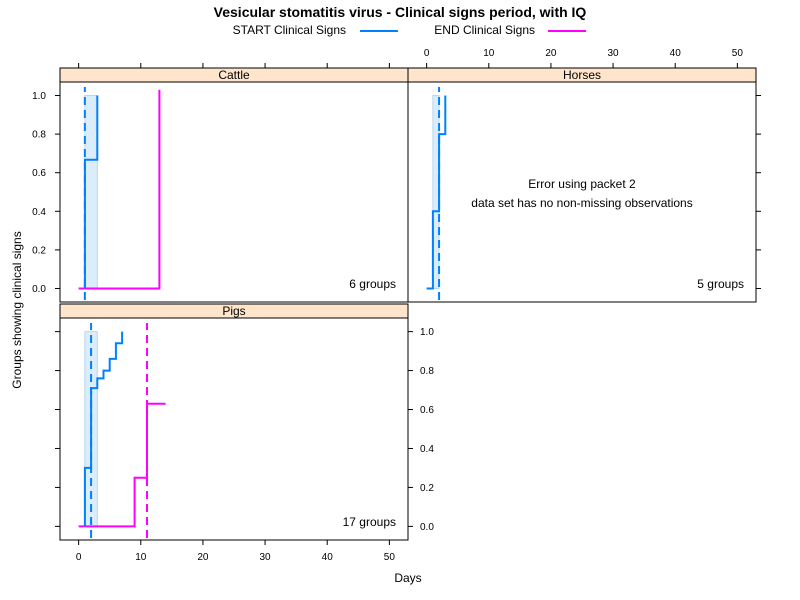 Image resolution: width=800 pixels, height=600 pixels. I want to click on y-axis-right-pigs-tick-label: 0.6, so click(427, 410).